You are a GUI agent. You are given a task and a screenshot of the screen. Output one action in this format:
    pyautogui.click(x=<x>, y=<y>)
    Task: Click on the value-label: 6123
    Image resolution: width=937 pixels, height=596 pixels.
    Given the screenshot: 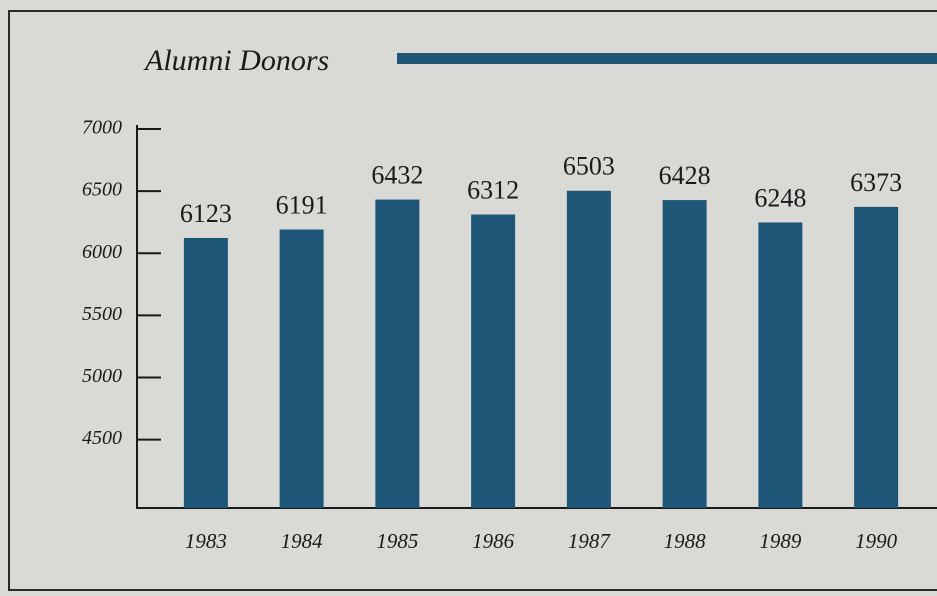 What is the action you would take?
    pyautogui.click(x=206, y=213)
    